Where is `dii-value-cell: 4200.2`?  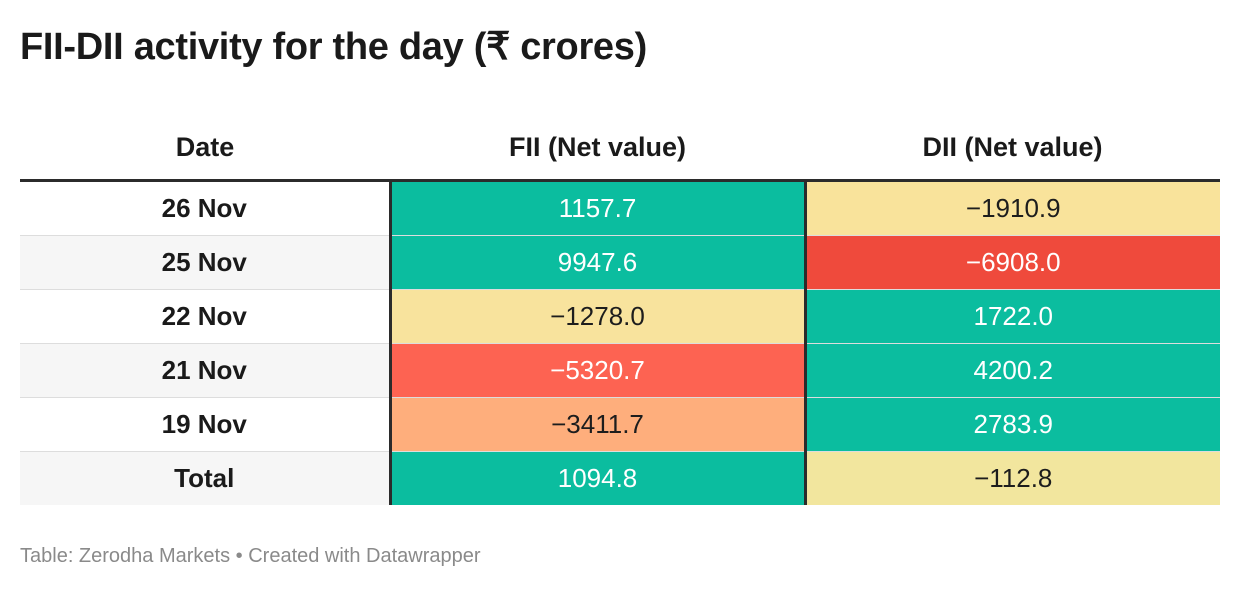
dii-value-cell: 4200.2 is located at coordinates (1011, 370).